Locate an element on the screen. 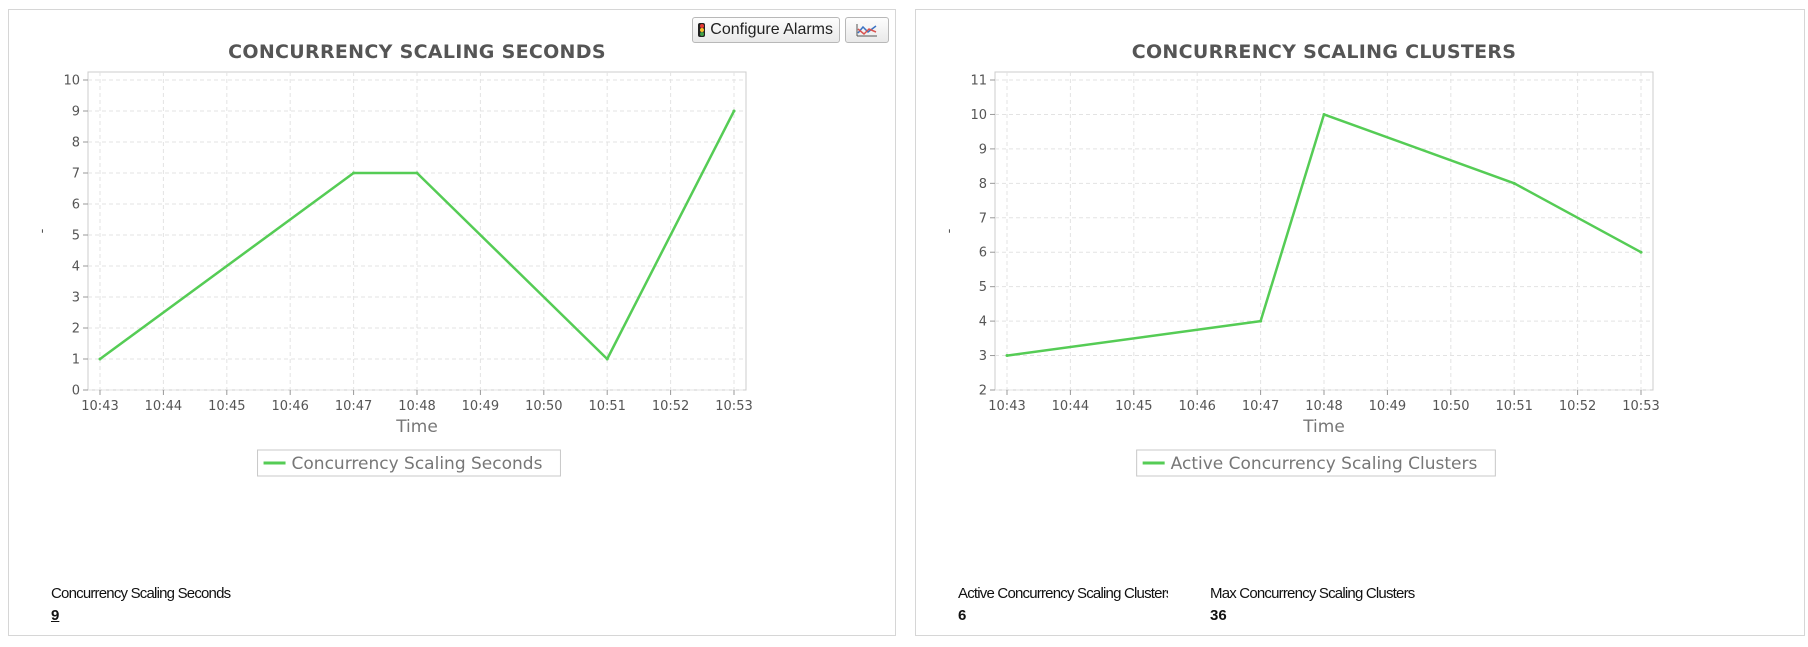 The image size is (1808, 647). stat-label: Concurrency Scaling Seconds is located at coordinates (141, 593).